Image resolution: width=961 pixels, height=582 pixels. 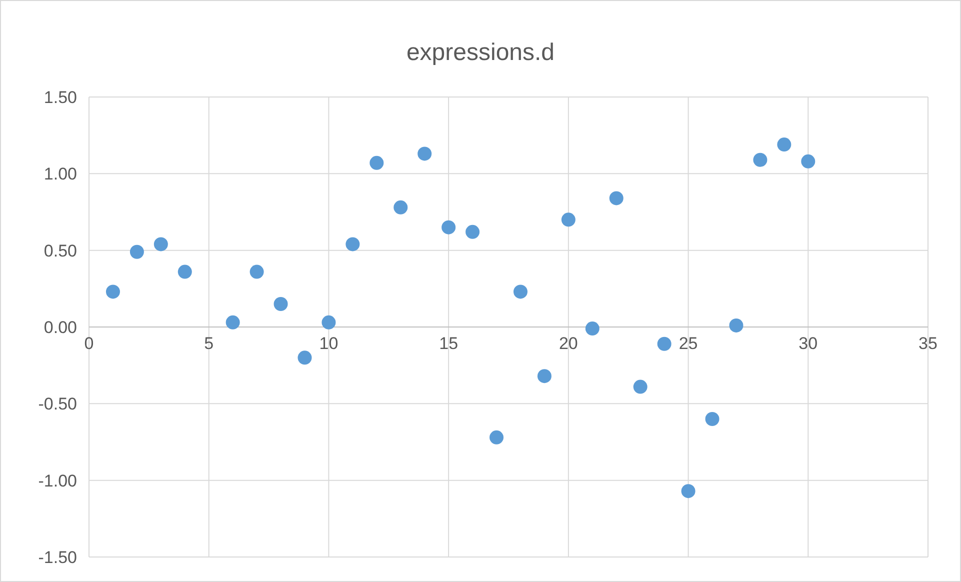 What do you see at coordinates (808, 343) in the screenshot?
I see `x-tick-label: 30` at bounding box center [808, 343].